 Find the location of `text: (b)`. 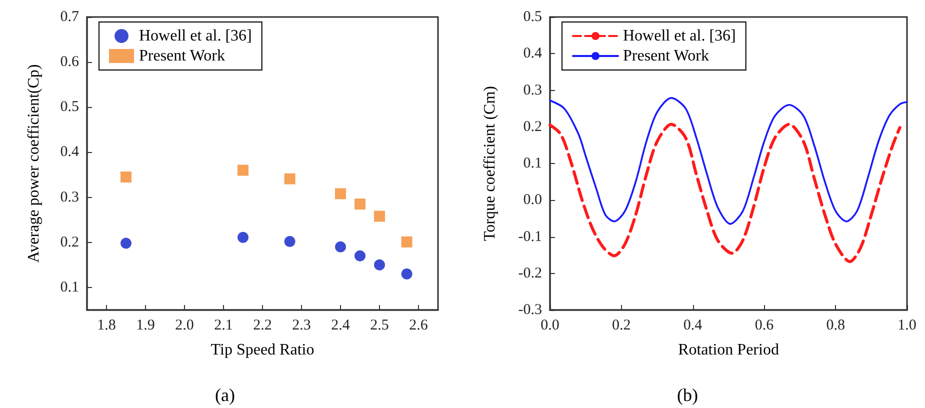

text: (b) is located at coordinates (687, 395).